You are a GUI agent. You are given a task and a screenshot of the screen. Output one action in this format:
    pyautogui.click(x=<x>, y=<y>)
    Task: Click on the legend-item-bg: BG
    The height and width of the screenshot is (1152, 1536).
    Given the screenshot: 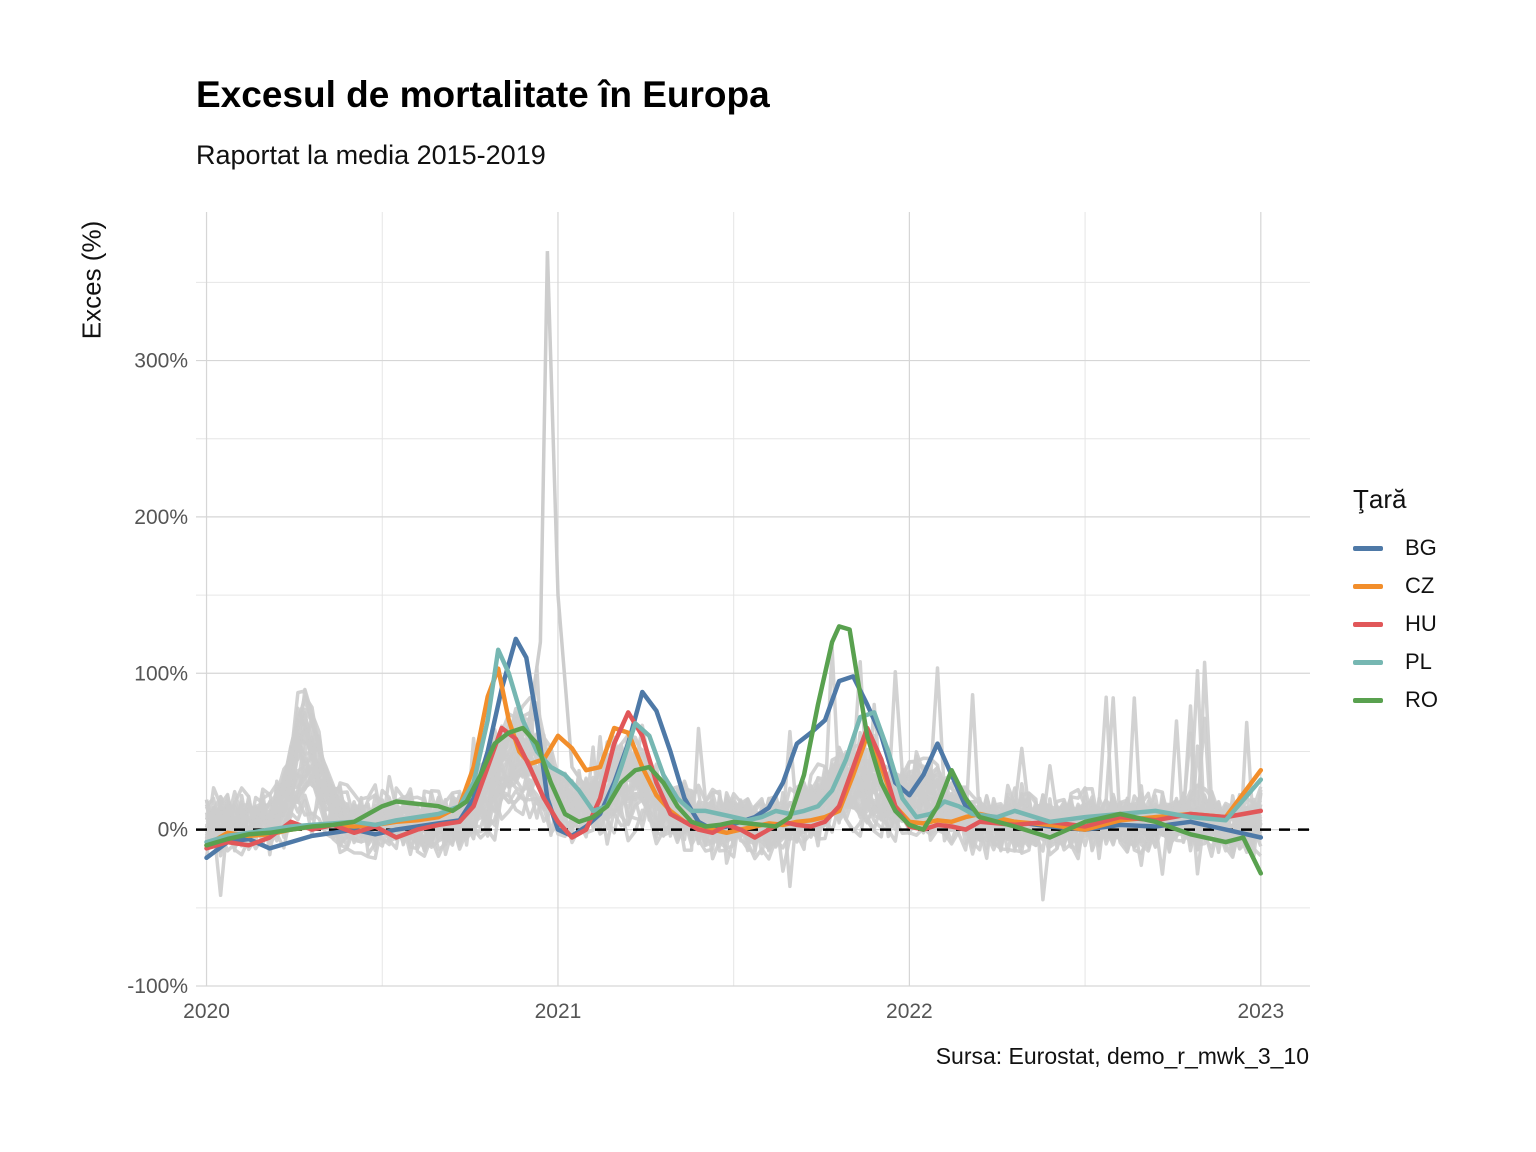 What is the action you would take?
    pyautogui.click(x=1395, y=548)
    